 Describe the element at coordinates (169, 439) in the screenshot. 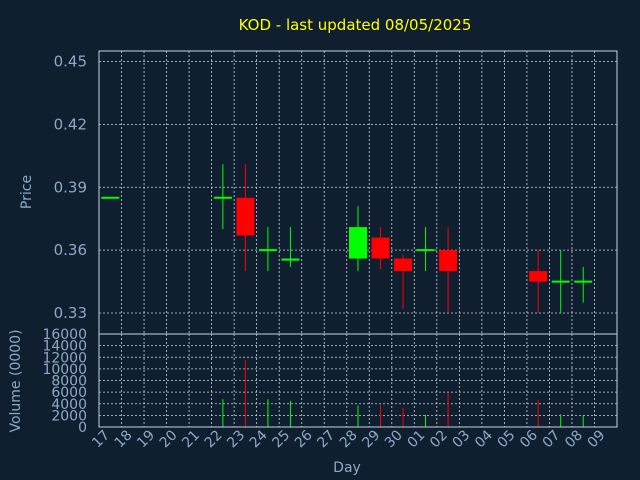

I see `x-tick-label: 20` at that location.